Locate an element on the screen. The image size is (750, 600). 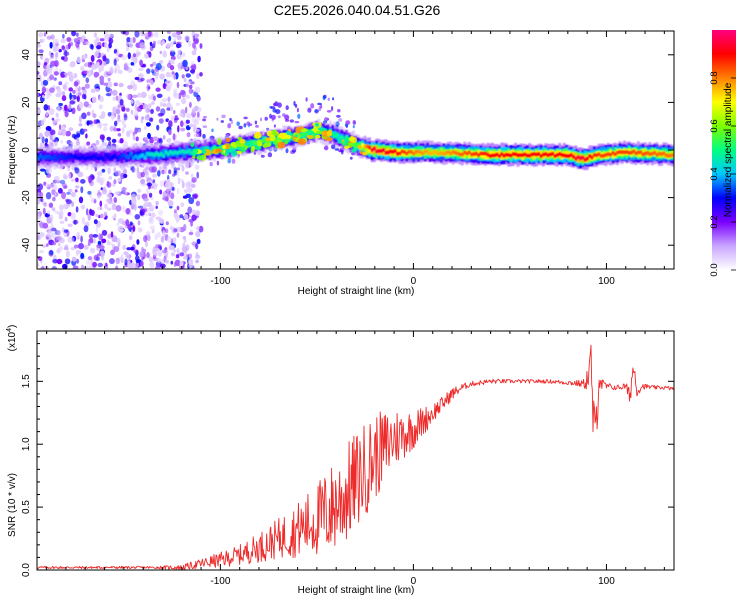
colorbar-tick-label: 0.2 is located at coordinates (714, 221).